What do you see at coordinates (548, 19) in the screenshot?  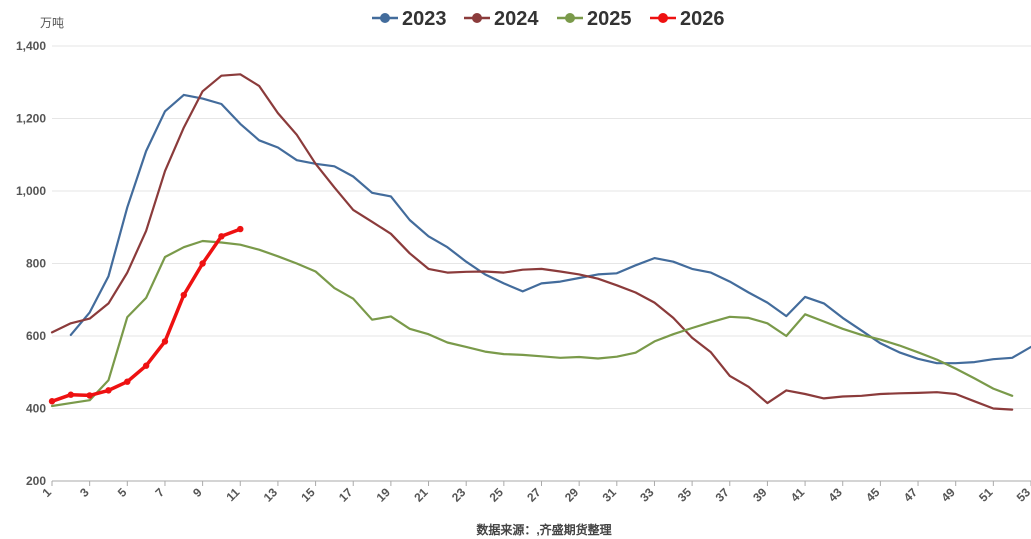 I see `legend: 2023 2024 2025 2026` at bounding box center [548, 19].